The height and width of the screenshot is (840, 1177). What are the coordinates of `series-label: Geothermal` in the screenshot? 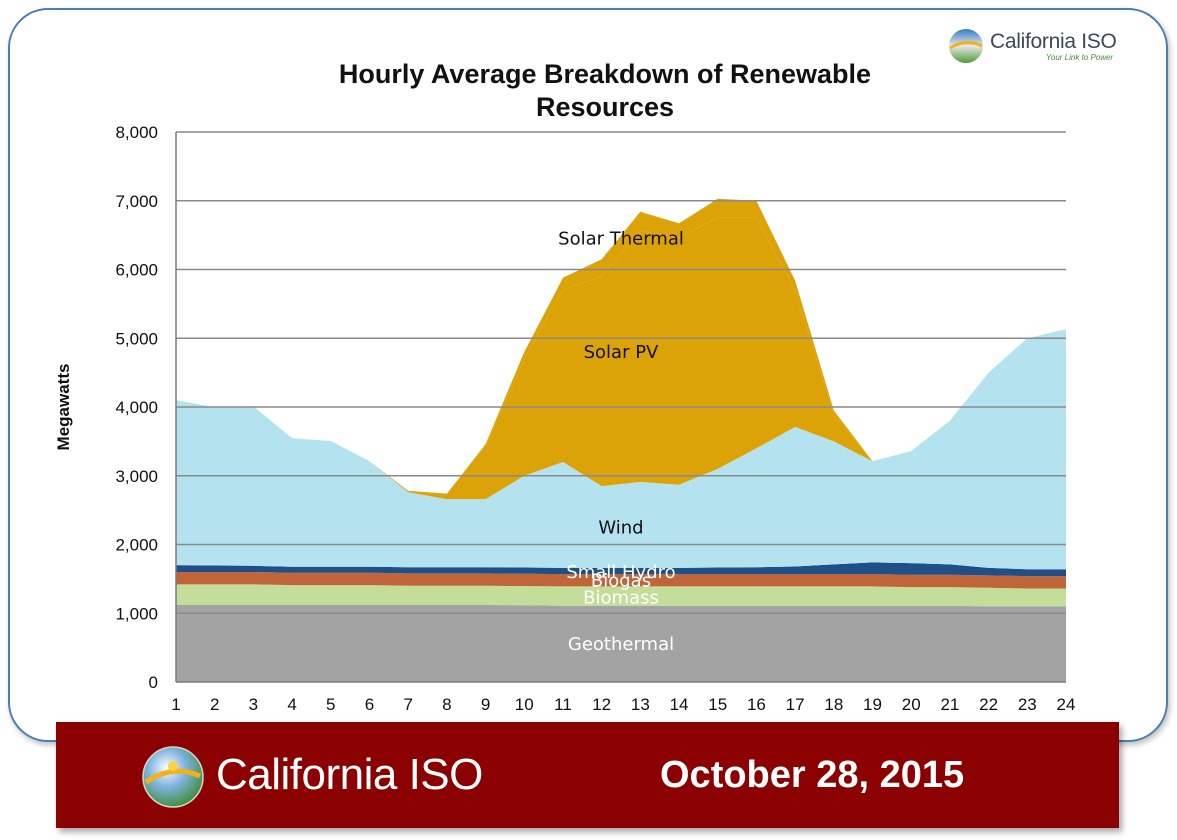 It's located at (621, 644).